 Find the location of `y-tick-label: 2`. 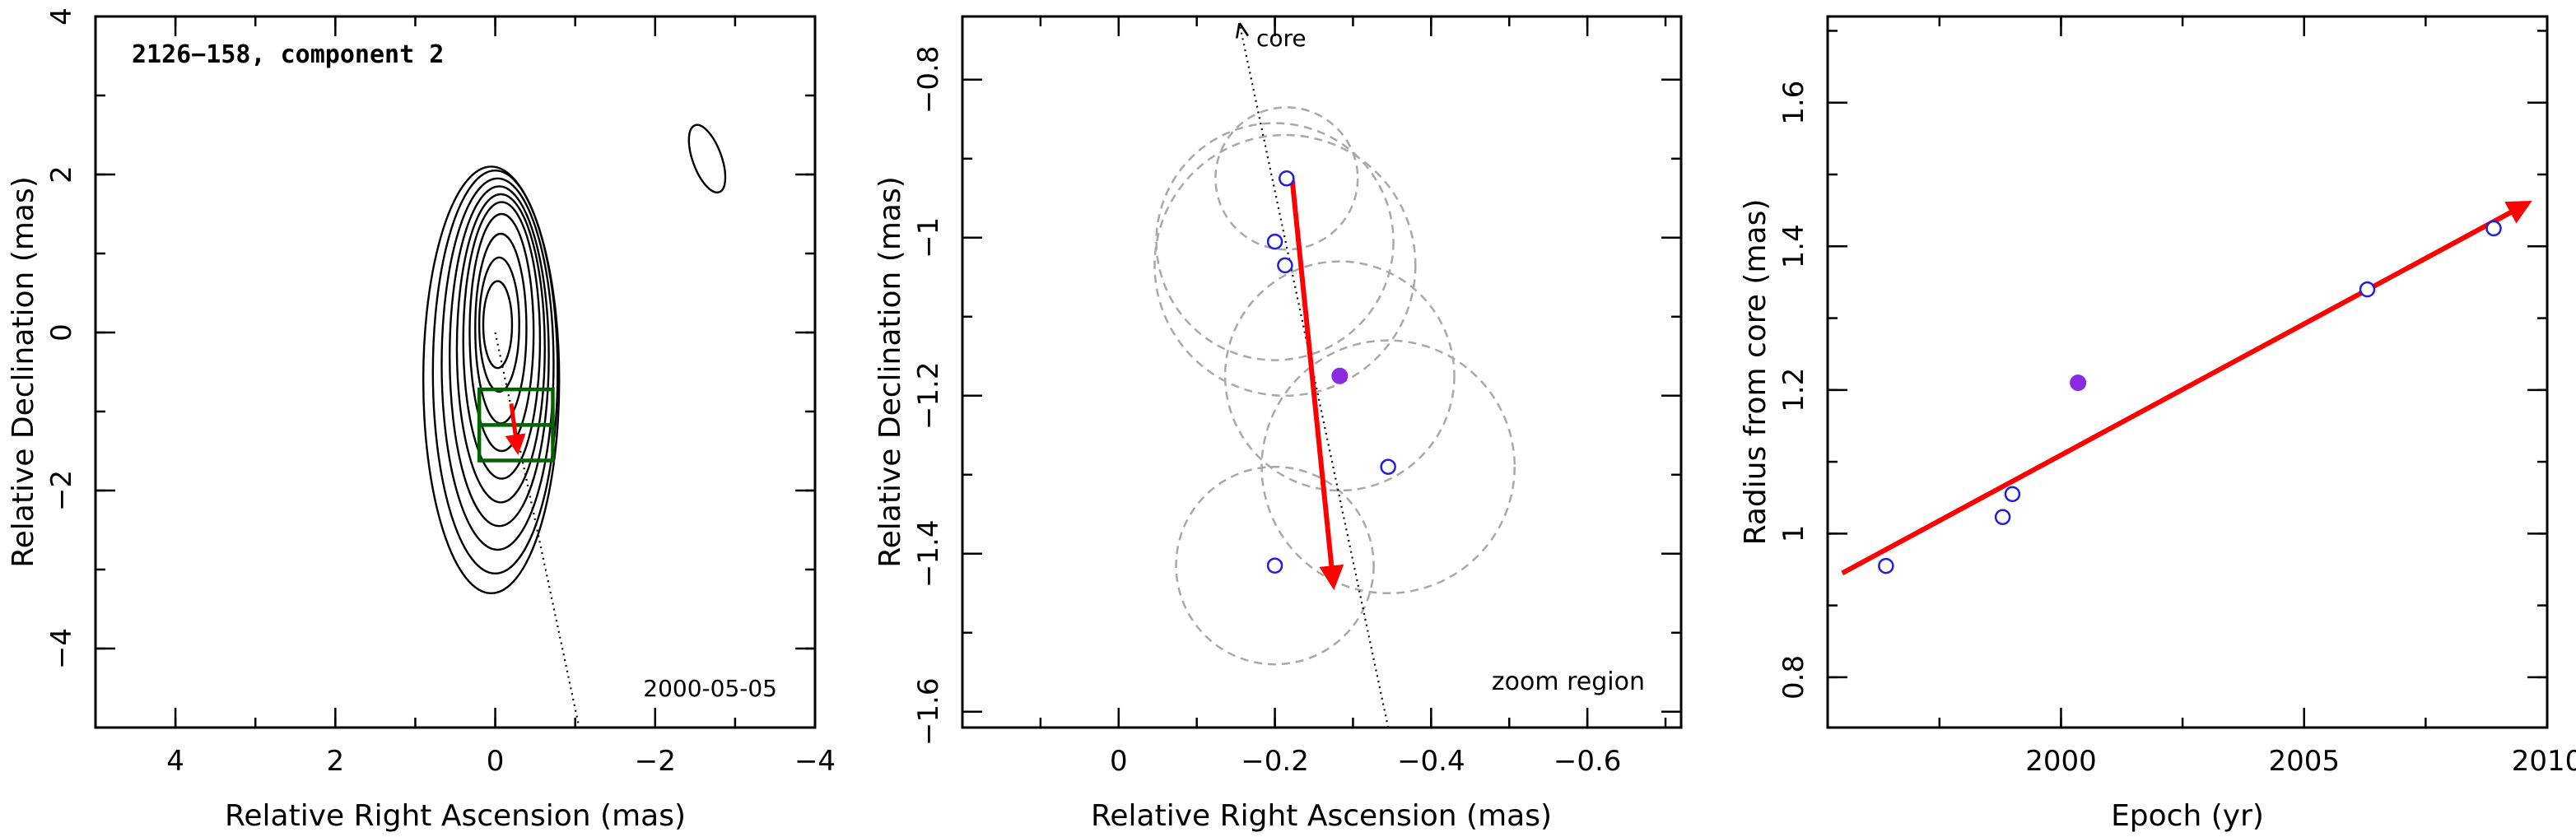

y-tick-label: 2 is located at coordinates (61, 174).